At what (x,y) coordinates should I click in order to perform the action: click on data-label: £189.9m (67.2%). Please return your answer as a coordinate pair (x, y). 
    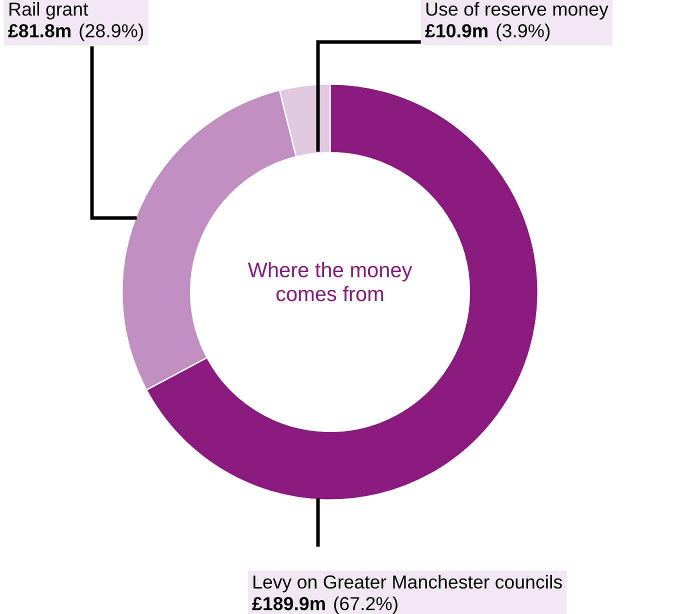
    Looking at the image, I should click on (325, 605).